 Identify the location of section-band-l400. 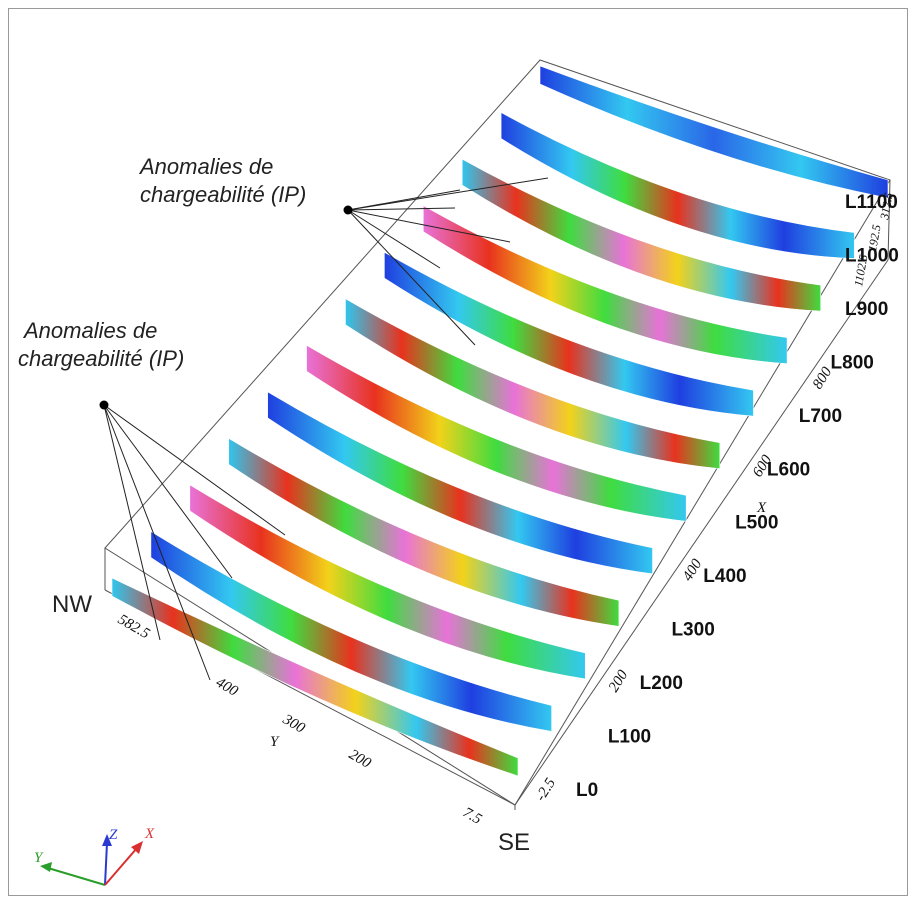
(460, 483).